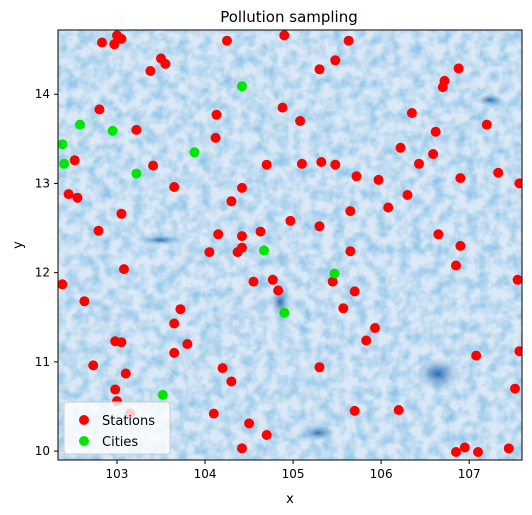 The width and height of the screenshot is (532, 515). What do you see at coordinates (42, 362) in the screenshot?
I see `y-tick-label: 11` at bounding box center [42, 362].